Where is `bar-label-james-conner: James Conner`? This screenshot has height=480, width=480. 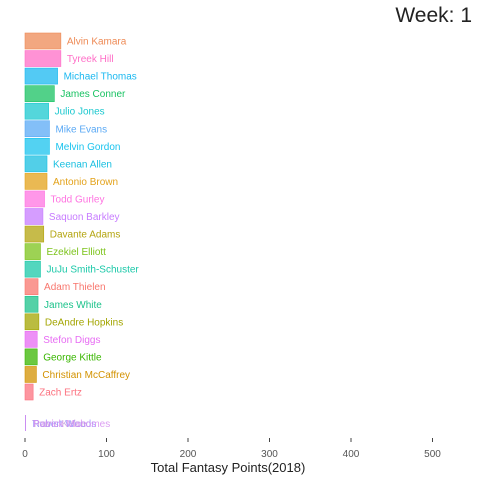
bar-label-james-conner: James Conner is located at coordinates (93, 94).